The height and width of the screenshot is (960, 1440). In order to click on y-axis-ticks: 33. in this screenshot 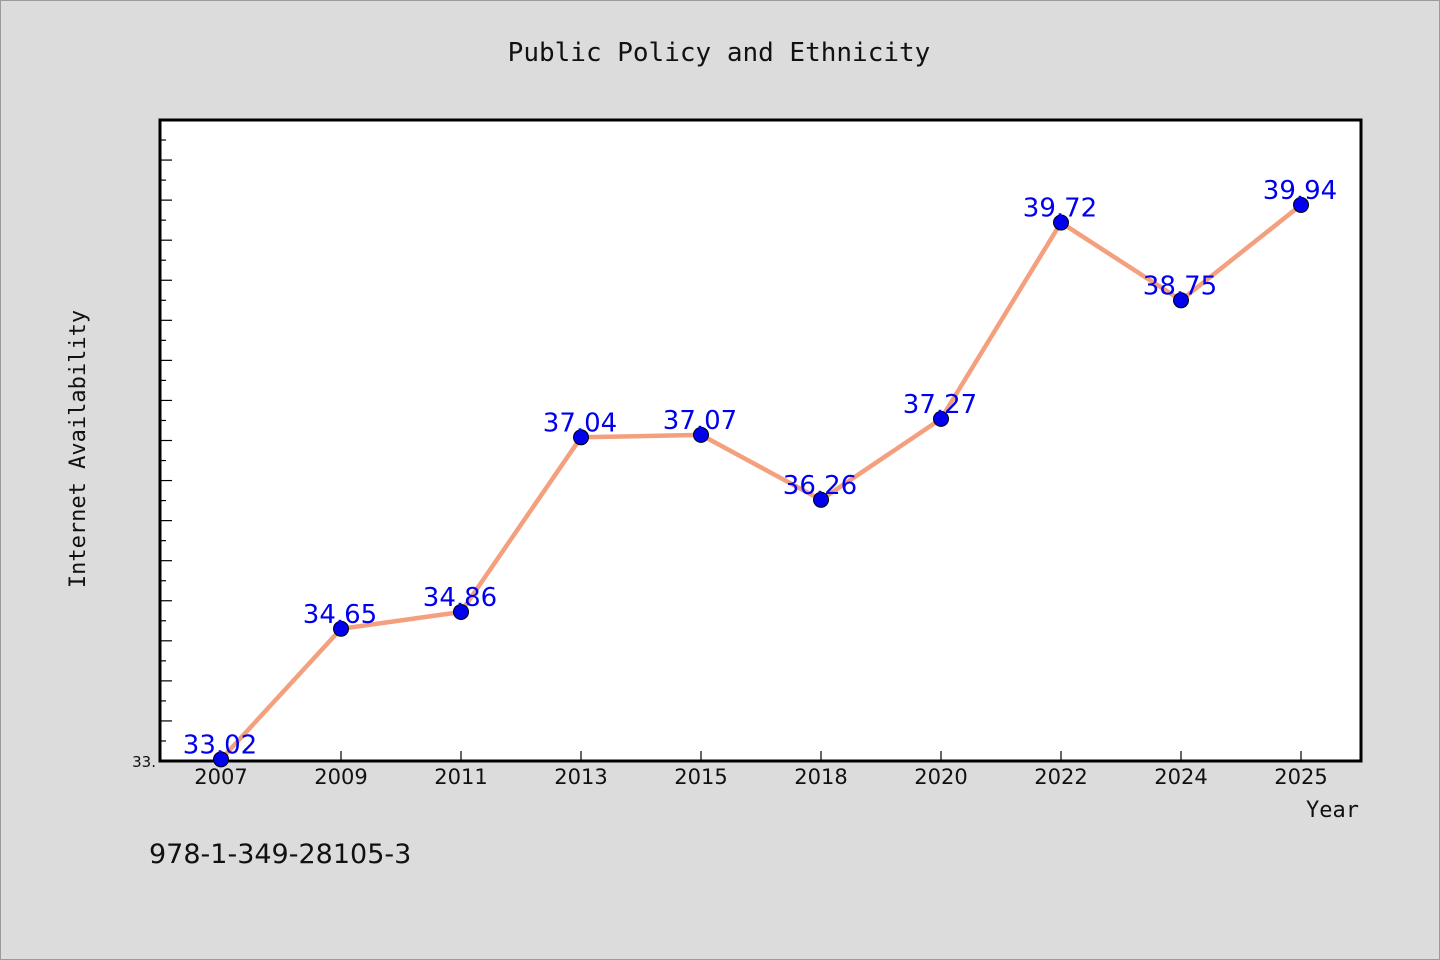, I will do `click(152, 445)`.